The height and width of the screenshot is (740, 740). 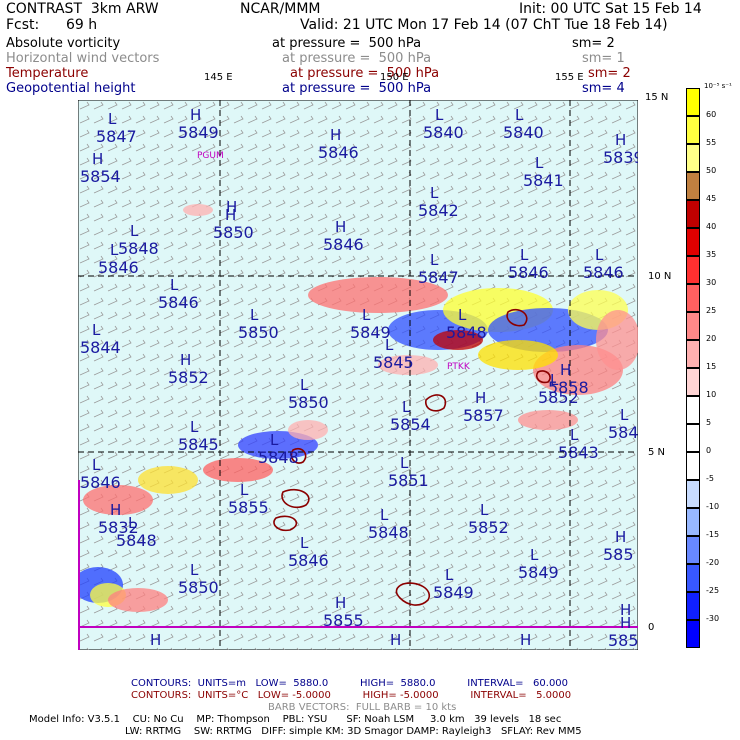 I want to click on field-name-temperature: Temperature, so click(x=47, y=73).